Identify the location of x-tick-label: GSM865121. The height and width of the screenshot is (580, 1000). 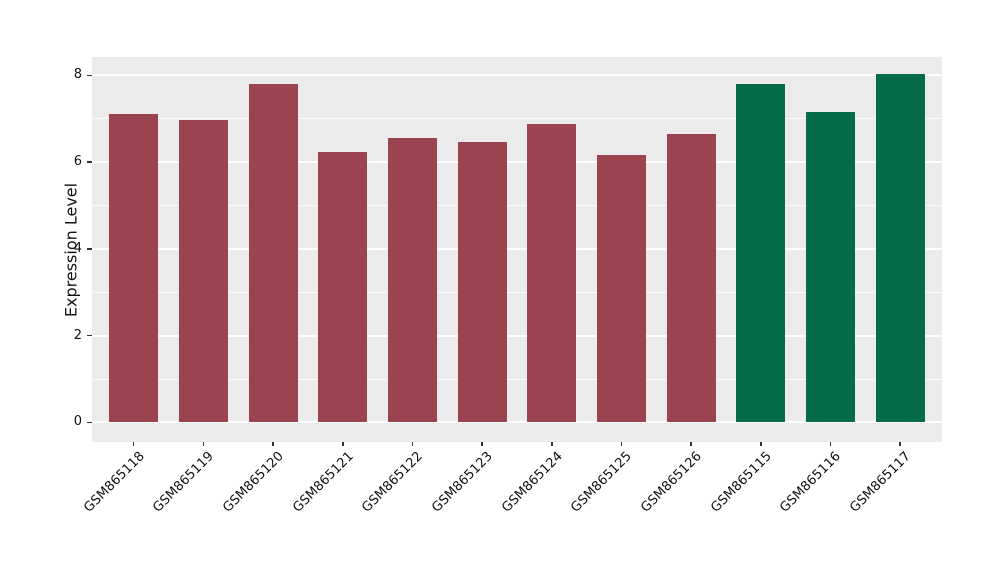
(323, 482).